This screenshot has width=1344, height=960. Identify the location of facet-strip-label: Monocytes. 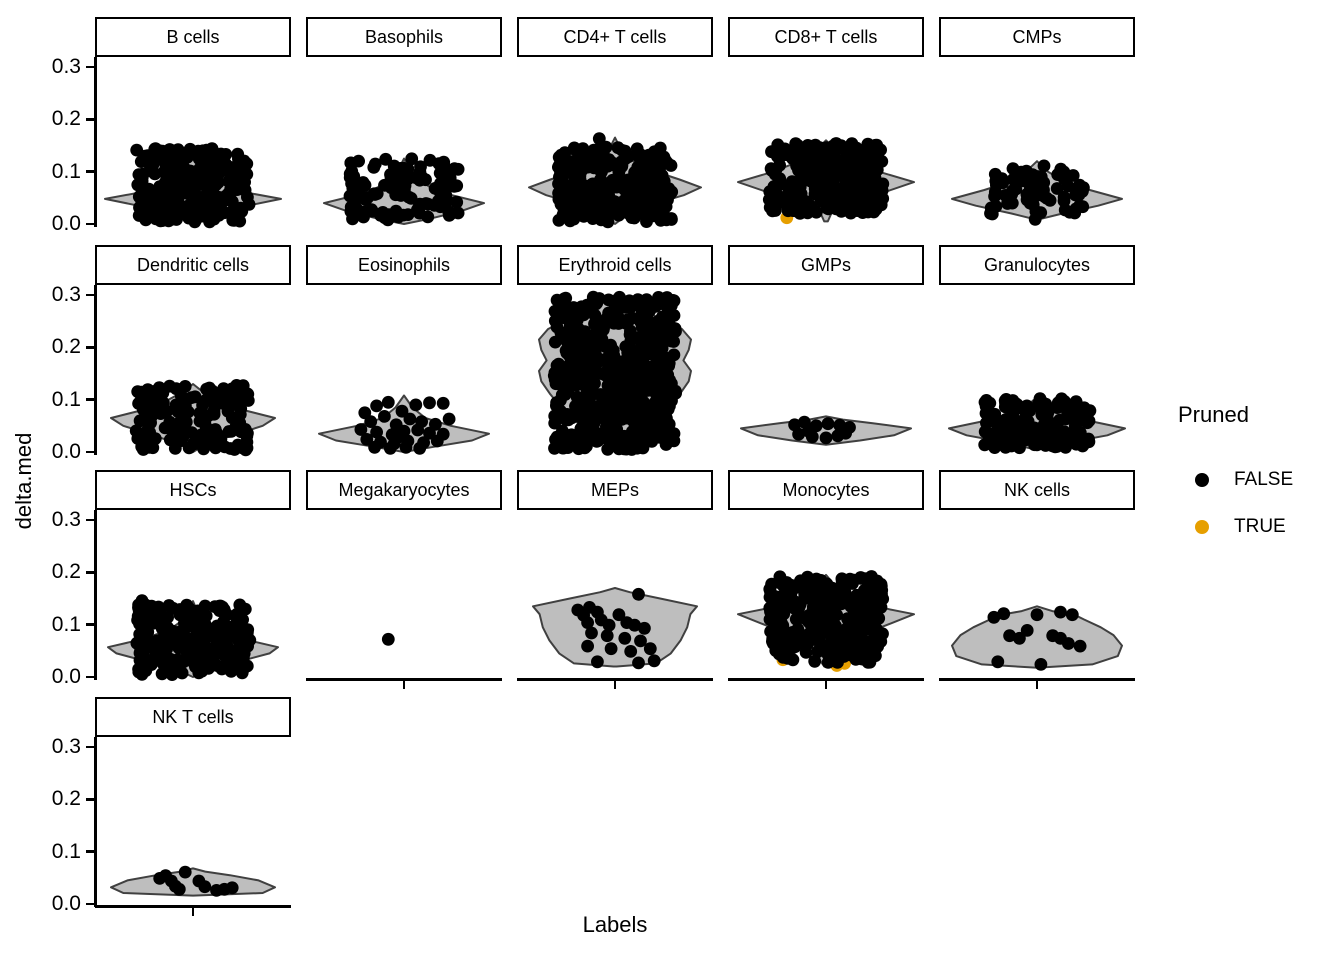
(826, 490).